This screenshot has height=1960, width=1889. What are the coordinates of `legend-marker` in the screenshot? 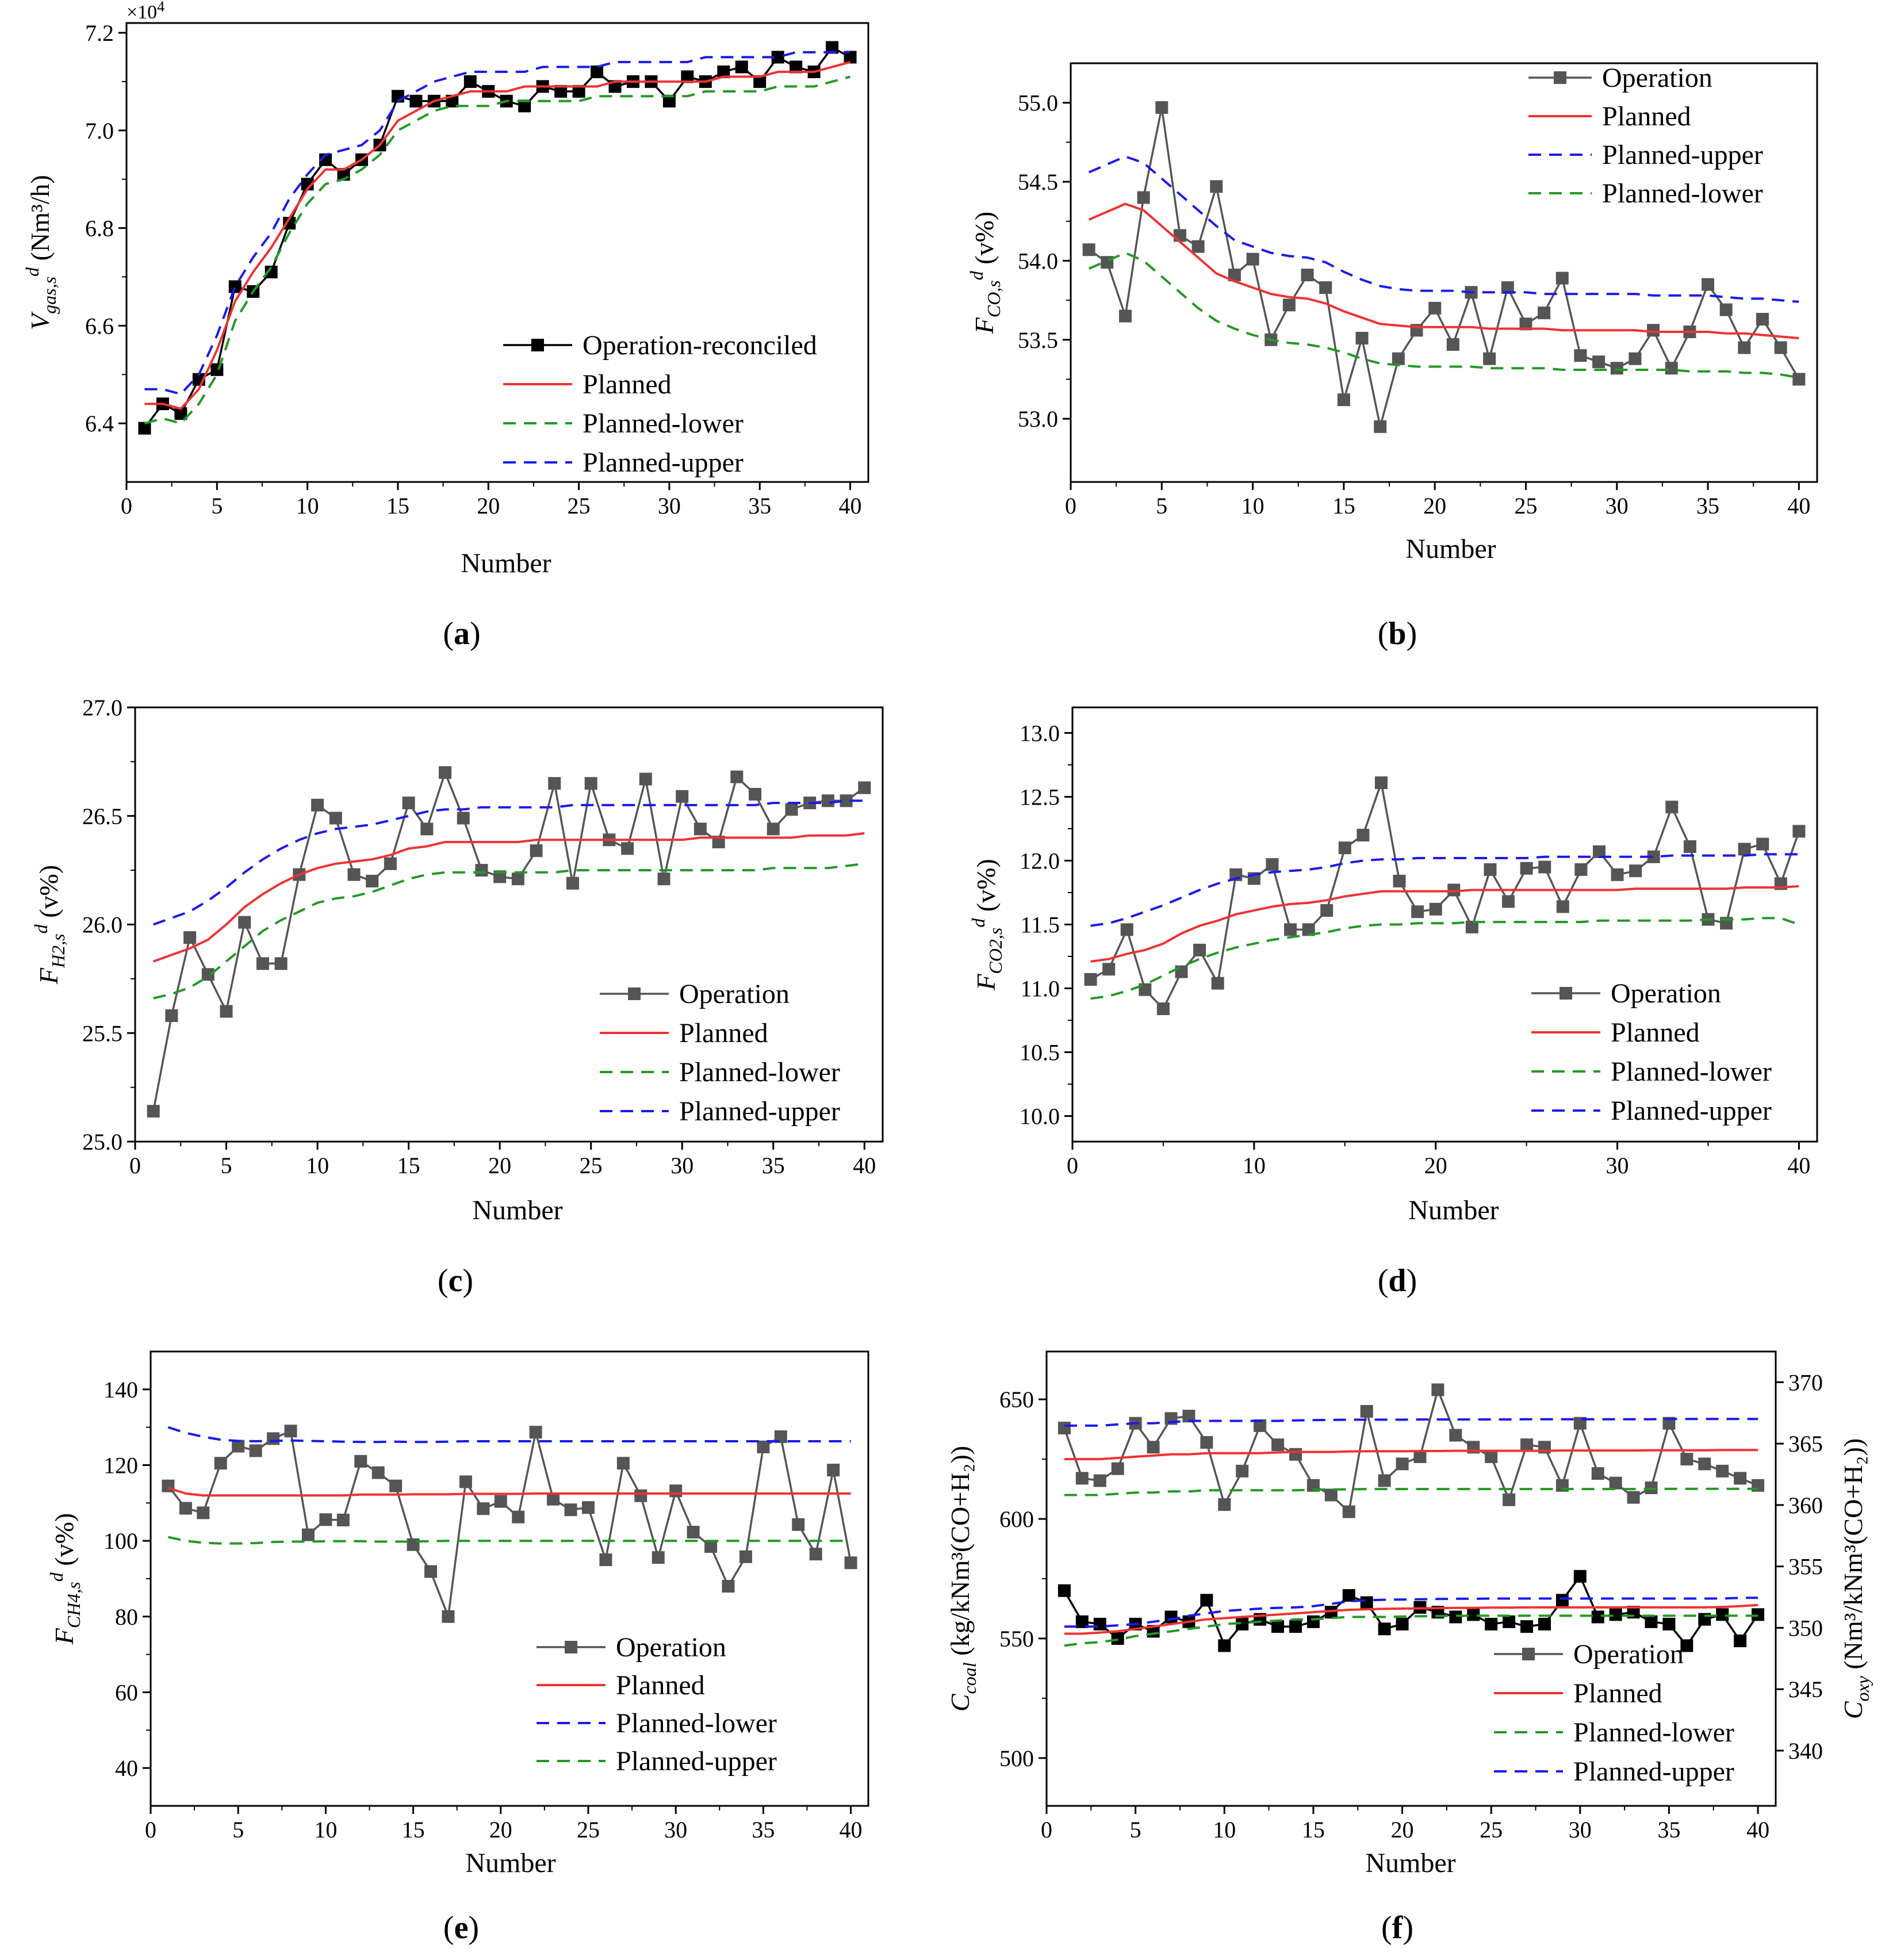 It's located at (571, 1647).